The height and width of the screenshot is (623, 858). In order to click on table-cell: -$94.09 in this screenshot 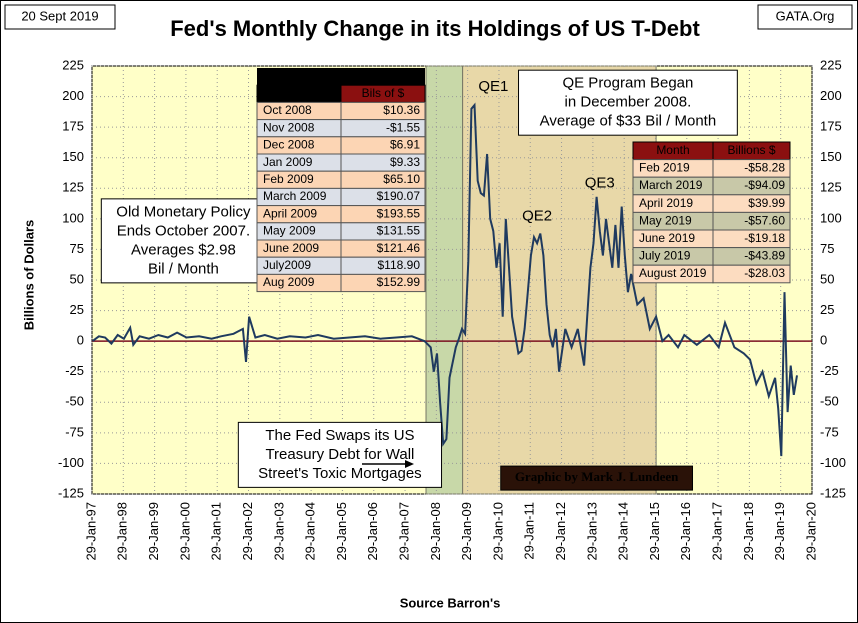, I will do `click(764, 185)`.